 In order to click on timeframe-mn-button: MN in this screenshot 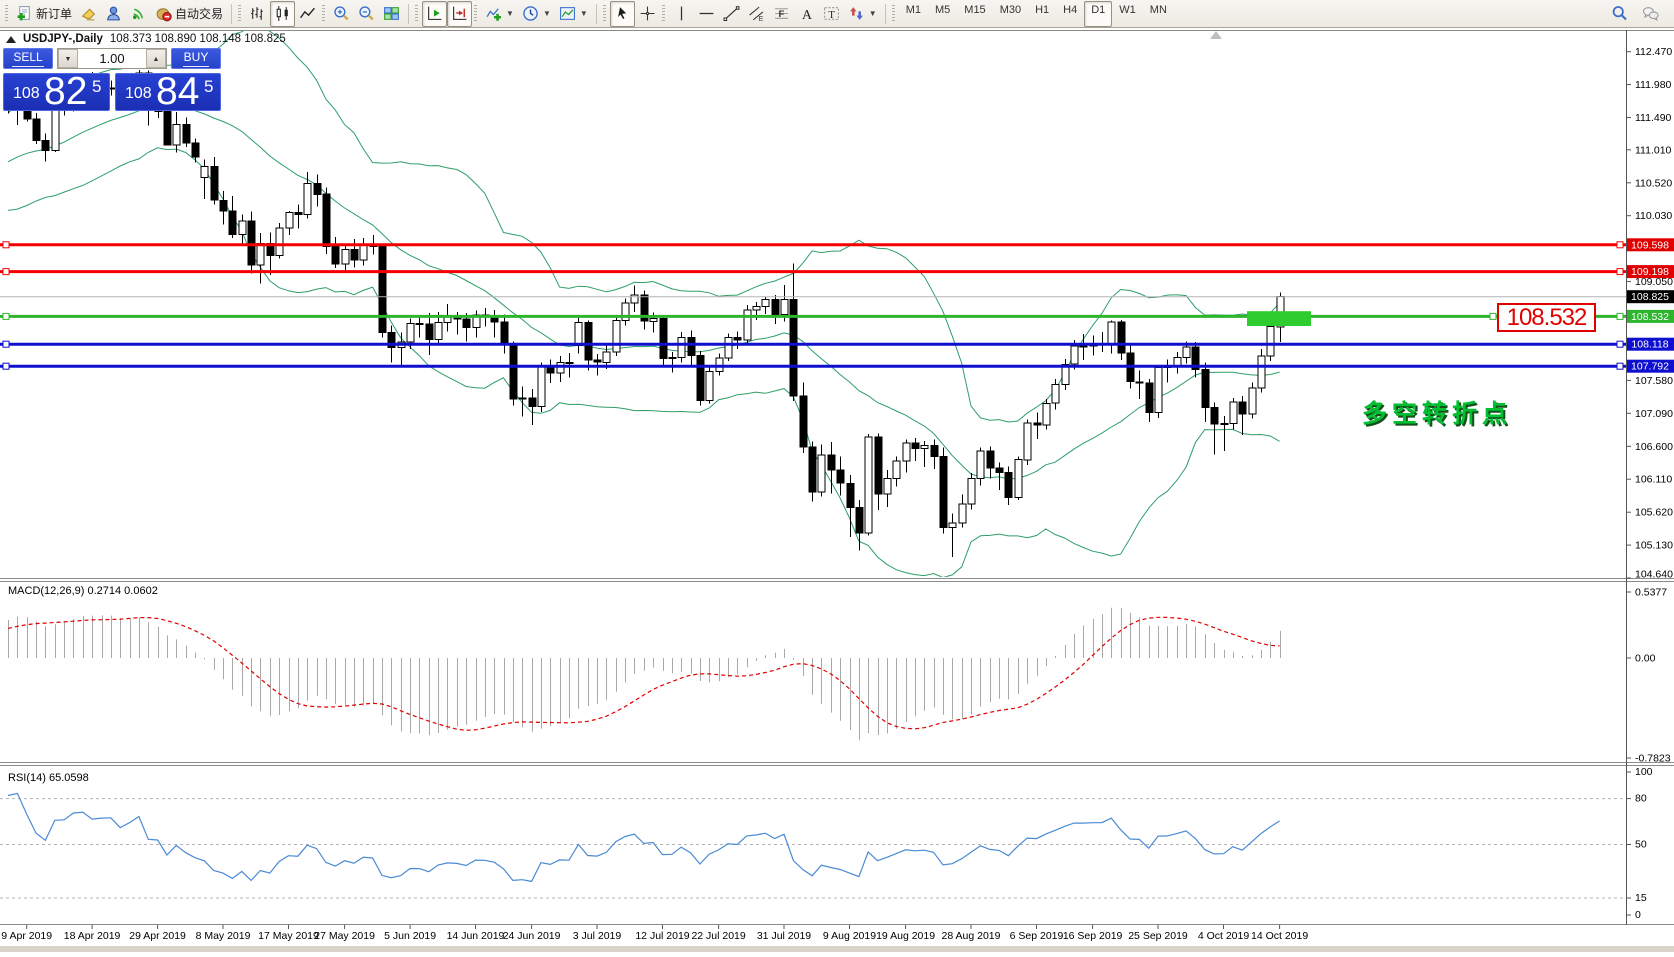, I will do `click(1158, 9)`.